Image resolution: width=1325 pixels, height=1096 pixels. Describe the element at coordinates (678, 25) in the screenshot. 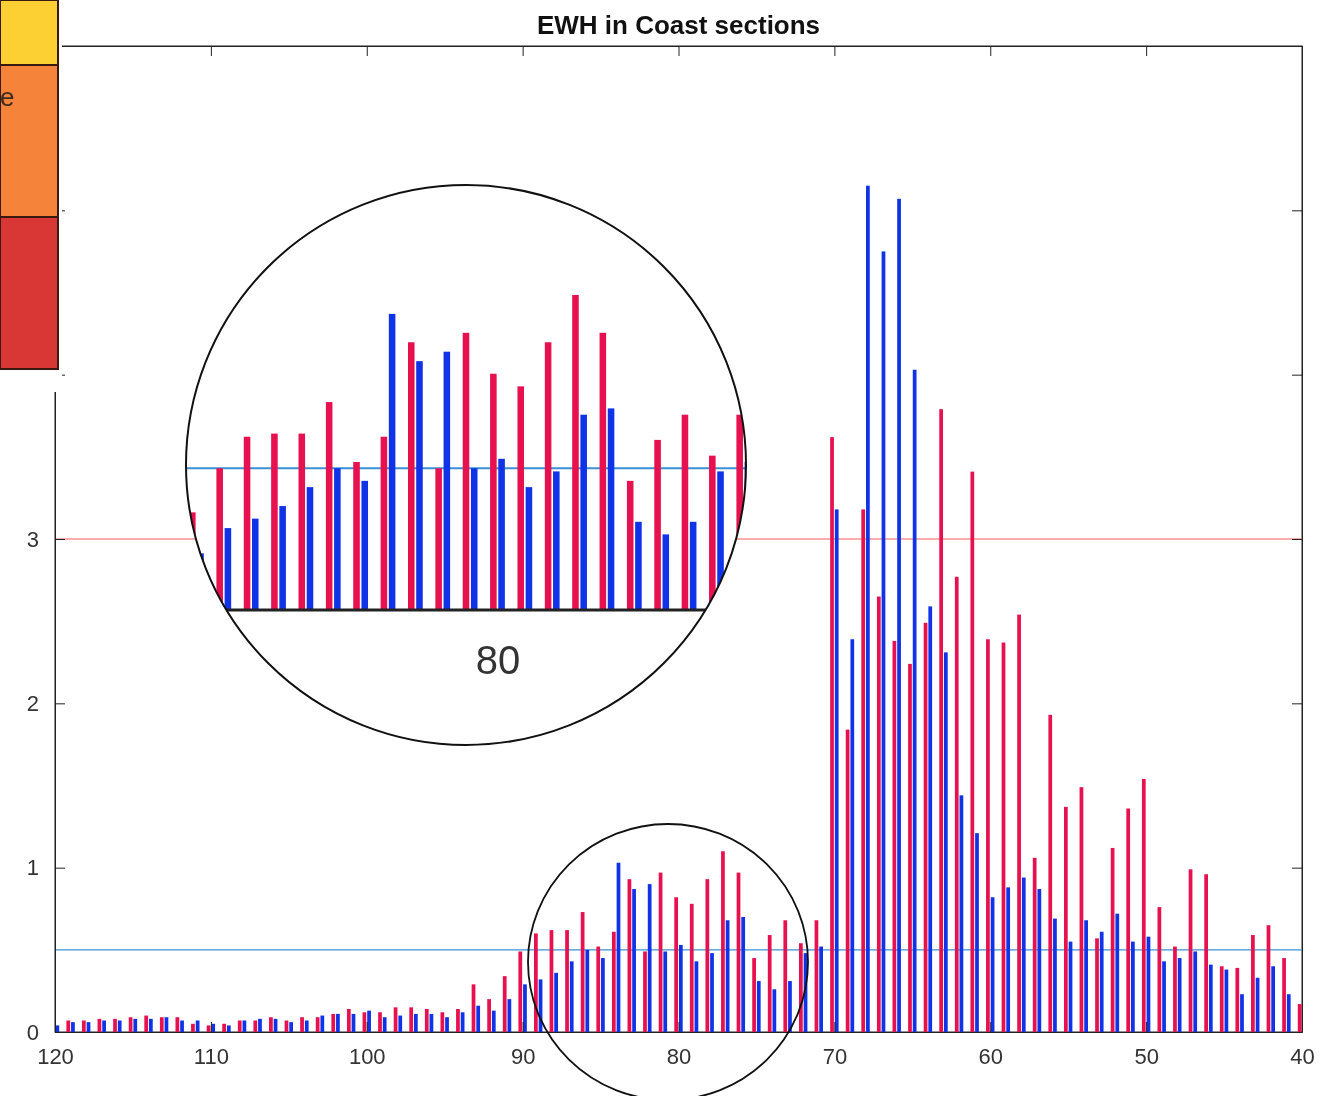

I see `chart-title: EWH in Coast sections` at that location.